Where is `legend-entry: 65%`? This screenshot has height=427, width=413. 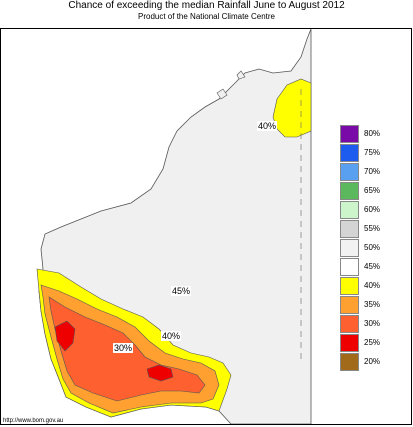 legend-entry: 65% is located at coordinates (360, 191).